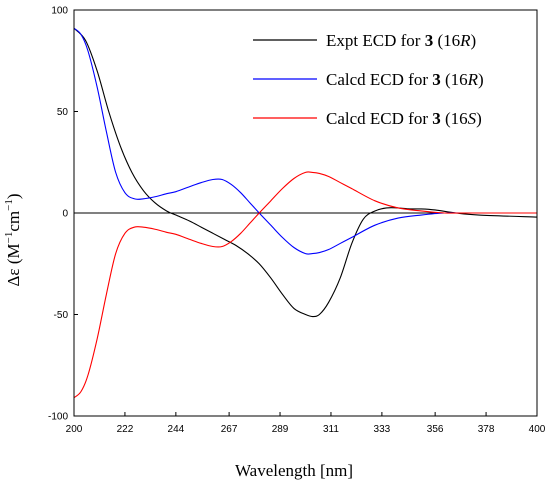 The width and height of the screenshot is (550, 486). I want to click on y-axis-title-suffix: ), so click(13, 197).